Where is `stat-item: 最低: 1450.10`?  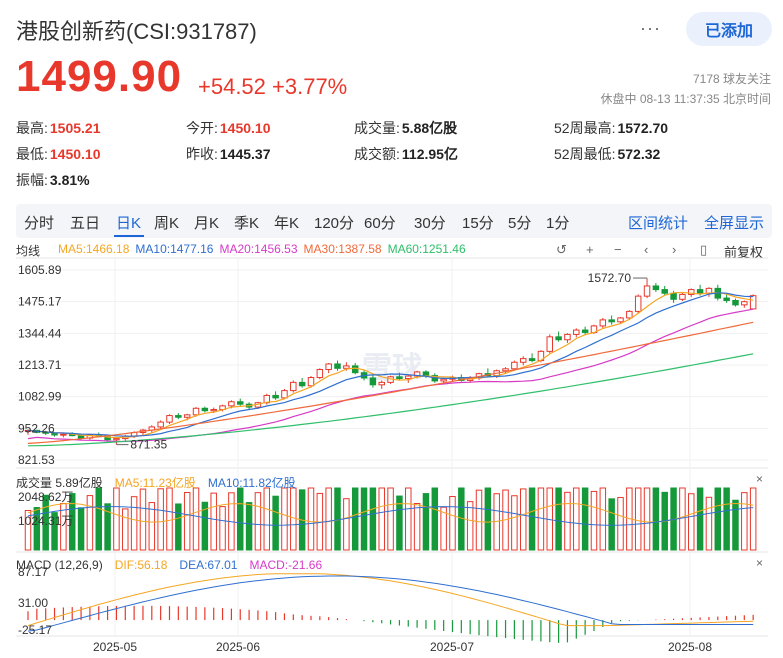 stat-item: 最低: 1450.10 is located at coordinates (58, 154).